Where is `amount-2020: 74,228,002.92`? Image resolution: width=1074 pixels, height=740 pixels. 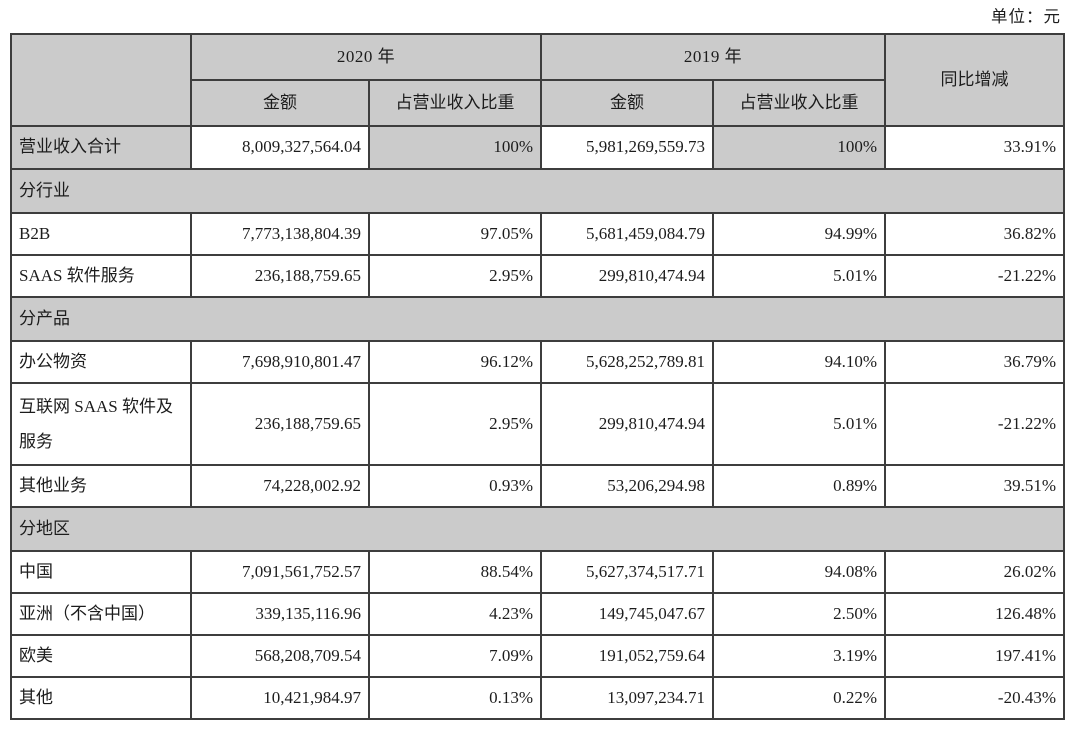 amount-2020: 74,228,002.92 is located at coordinates (280, 486).